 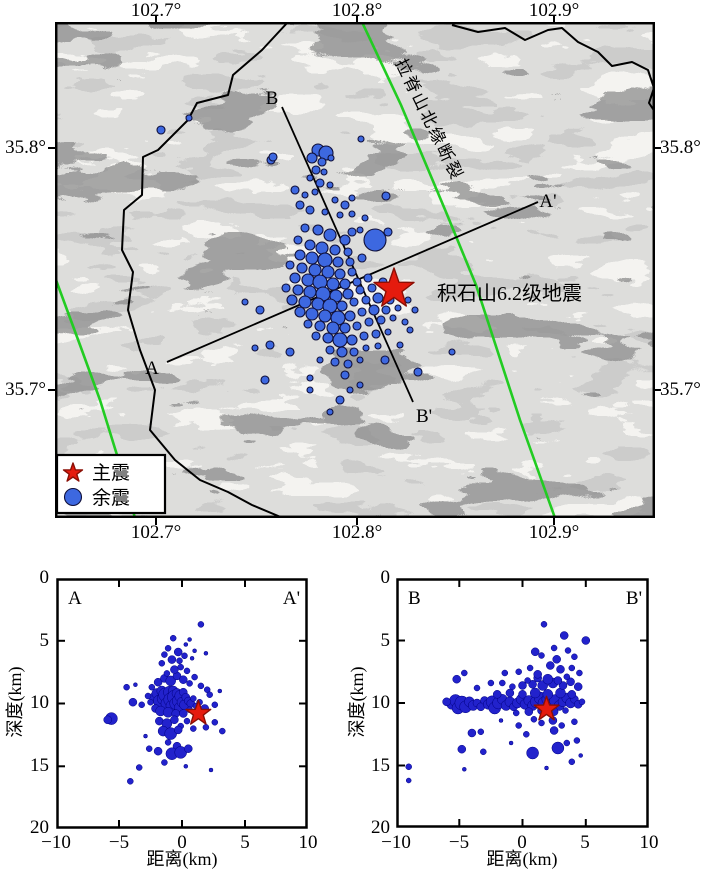 What do you see at coordinates (357, 532) in the screenshot?
I see `map-lon-tick-bottom-2: 102.8°` at bounding box center [357, 532].